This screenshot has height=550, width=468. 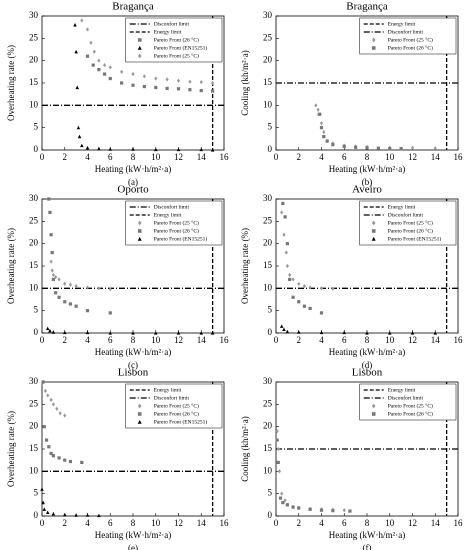 What do you see at coordinates (133, 182) in the screenshot?
I see `panel-label: (a)` at bounding box center [133, 182].